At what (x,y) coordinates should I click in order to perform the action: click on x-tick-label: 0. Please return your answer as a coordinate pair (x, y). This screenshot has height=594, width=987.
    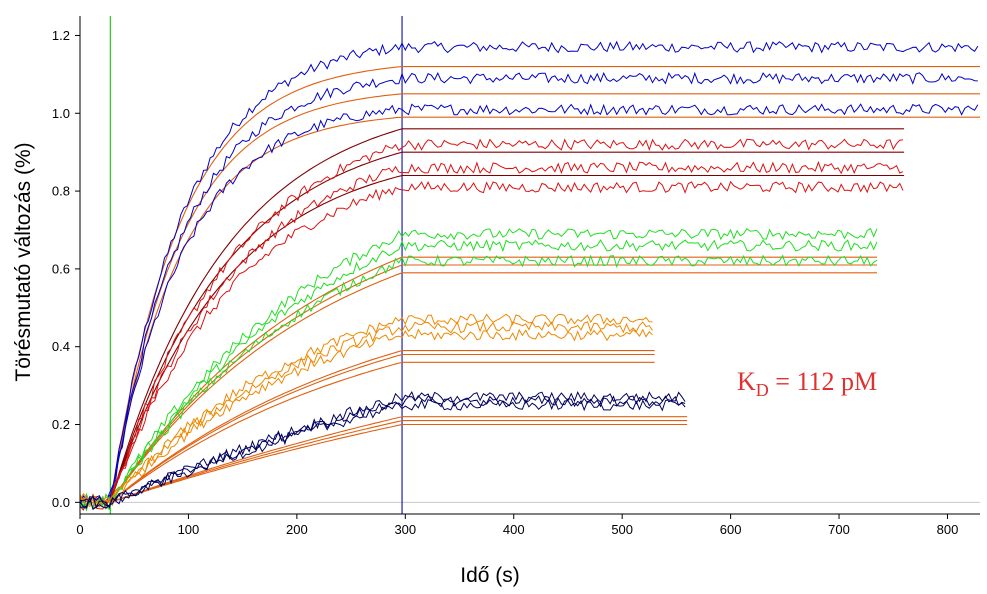
    Looking at the image, I should click on (79, 529).